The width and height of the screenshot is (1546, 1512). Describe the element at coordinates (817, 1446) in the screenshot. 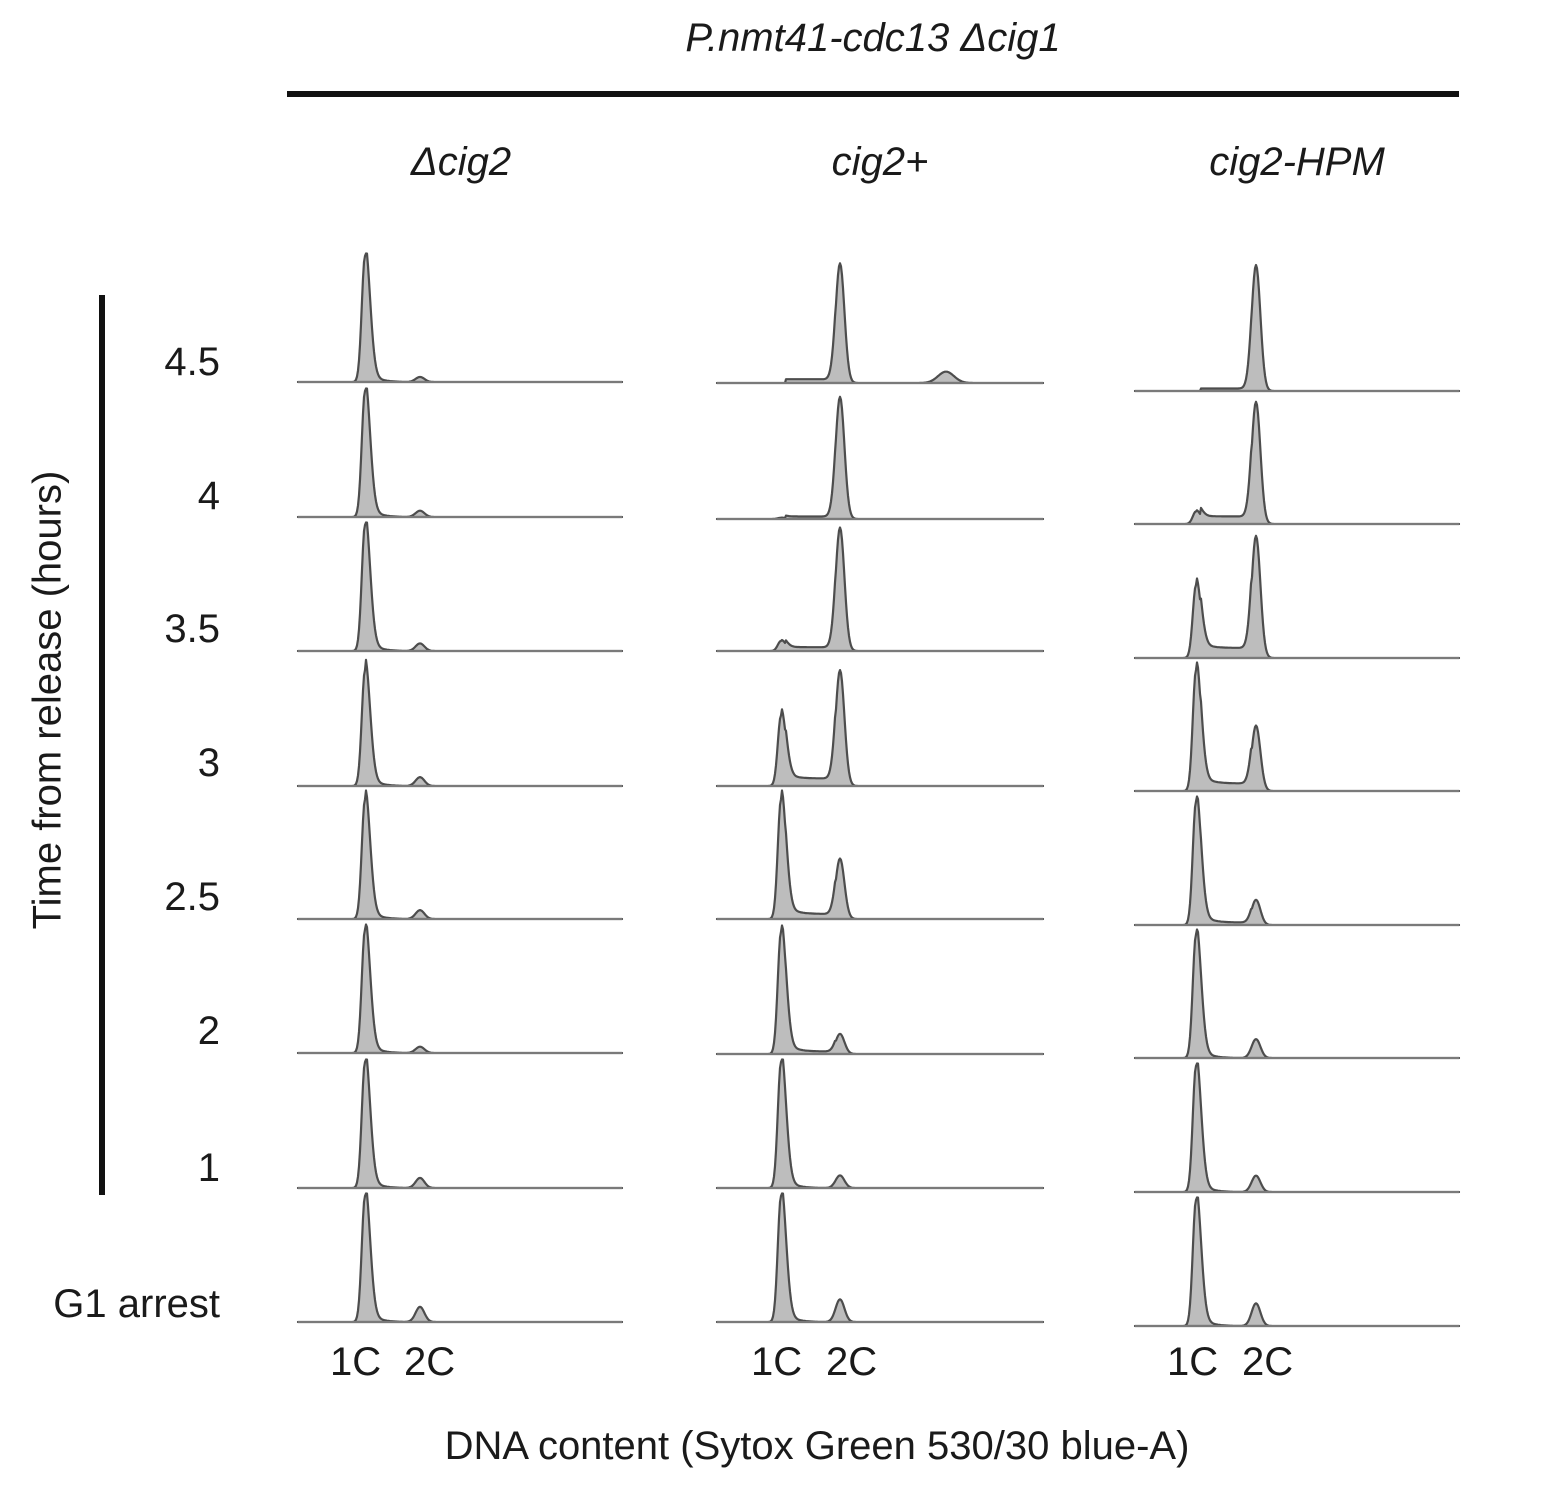

I see `x-axis-label: DNA content (Sytox Green 530/30 blue-A)` at that location.